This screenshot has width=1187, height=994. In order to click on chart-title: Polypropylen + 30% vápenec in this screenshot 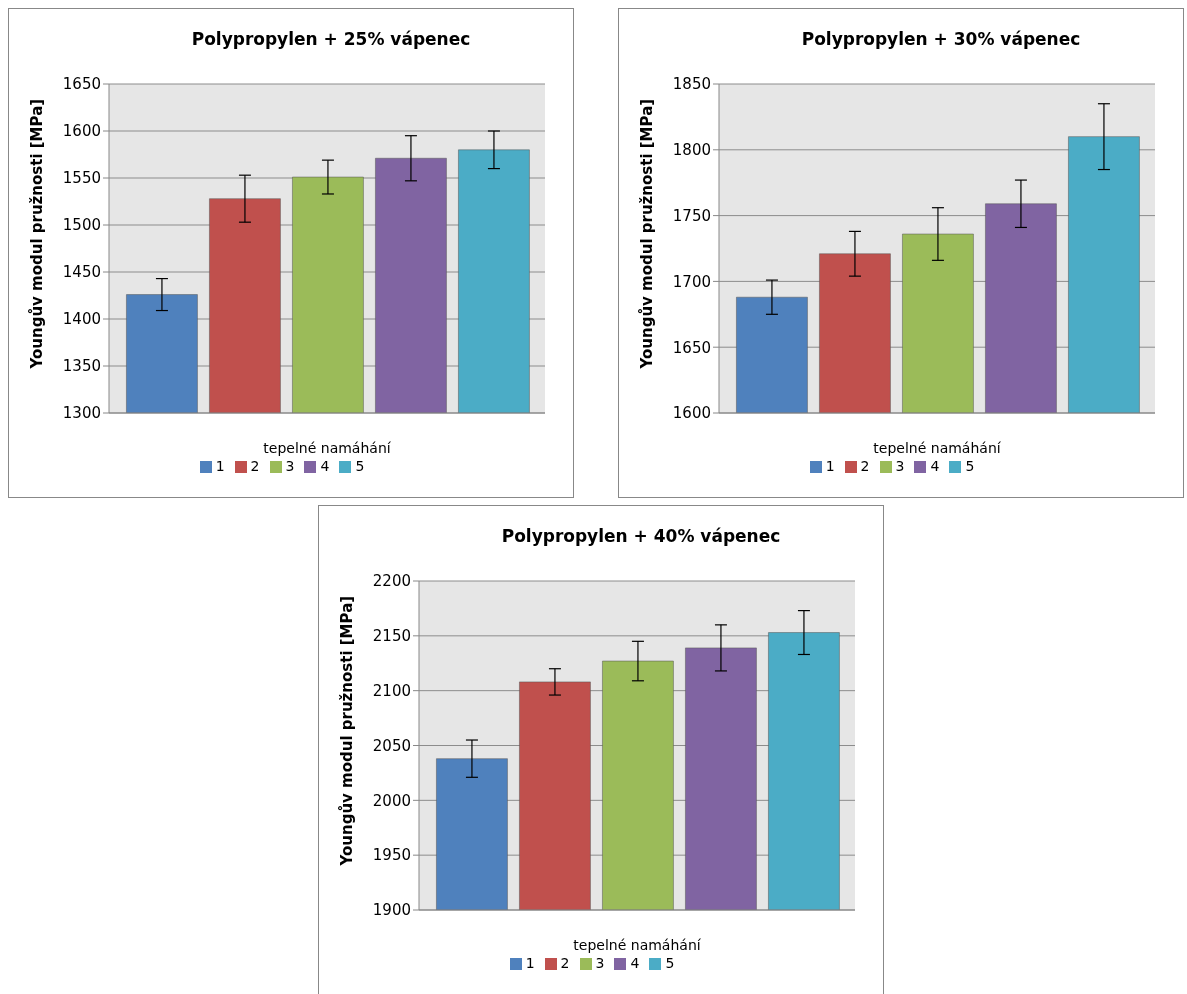, I will do `click(941, 39)`.